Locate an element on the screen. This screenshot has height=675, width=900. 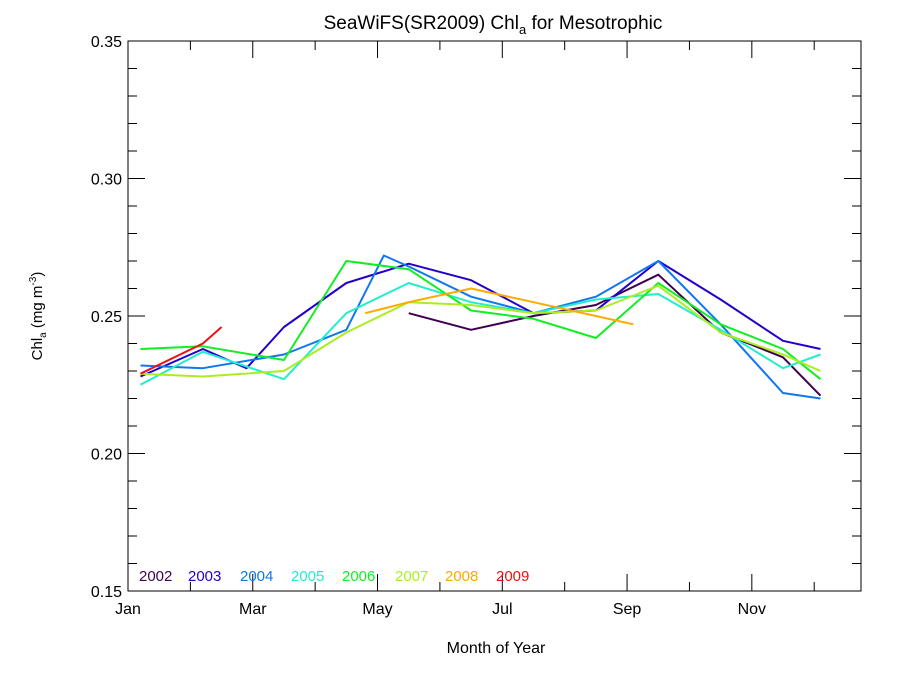
y-axis-label: Chla (mg m-3) is located at coordinates (38, 316).